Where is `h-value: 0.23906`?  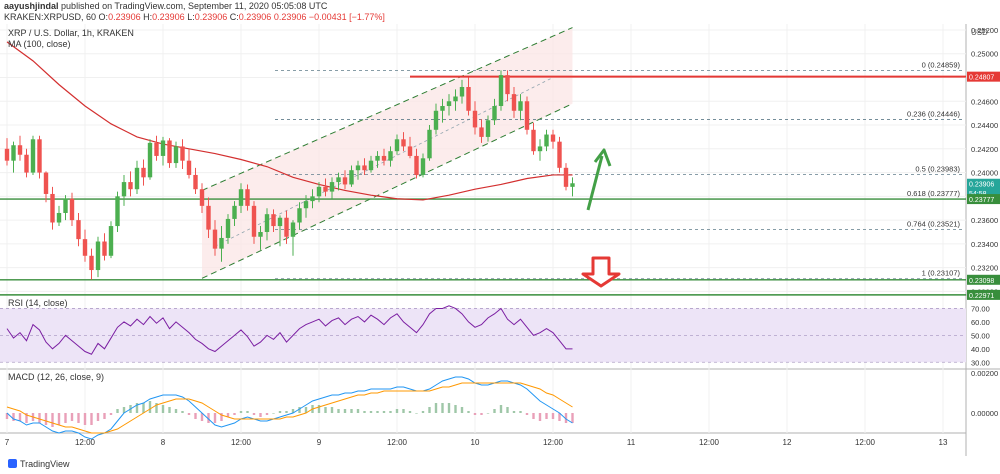 h-value: 0.23906 is located at coordinates (168, 17).